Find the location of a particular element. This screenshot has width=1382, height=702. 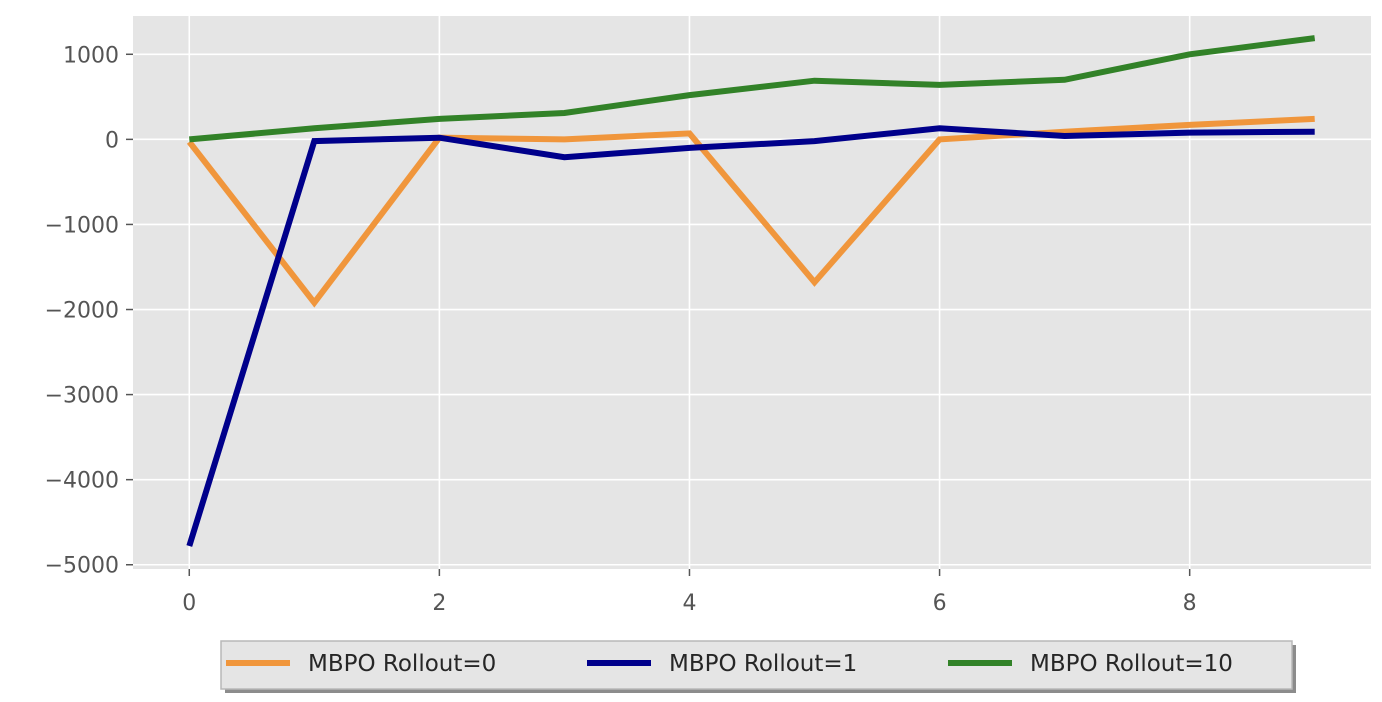

y-tick-label: −1000 is located at coordinates (82, 225).